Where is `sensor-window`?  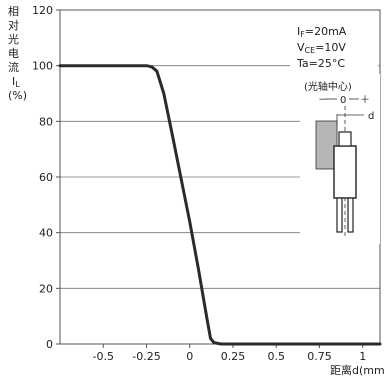 sensor-window is located at coordinates (345, 139).